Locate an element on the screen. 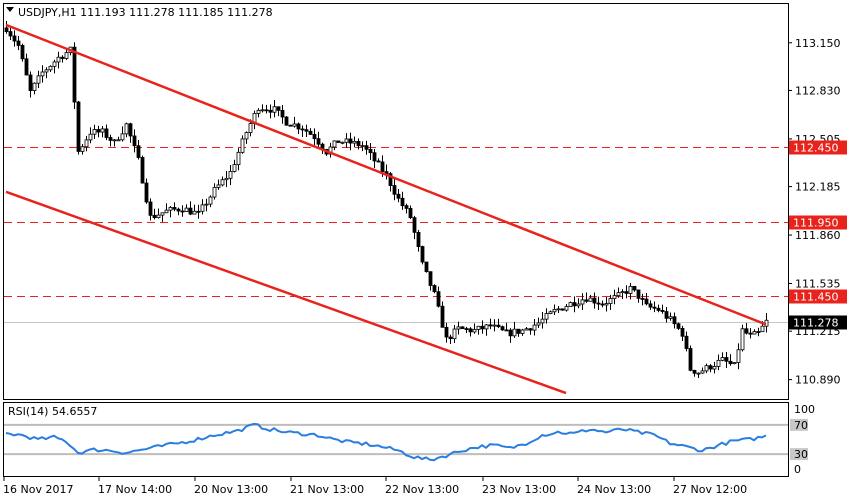 This screenshot has height=500, width=850. time-tick-label: 23 Nov 13:00 is located at coordinates (519, 489).